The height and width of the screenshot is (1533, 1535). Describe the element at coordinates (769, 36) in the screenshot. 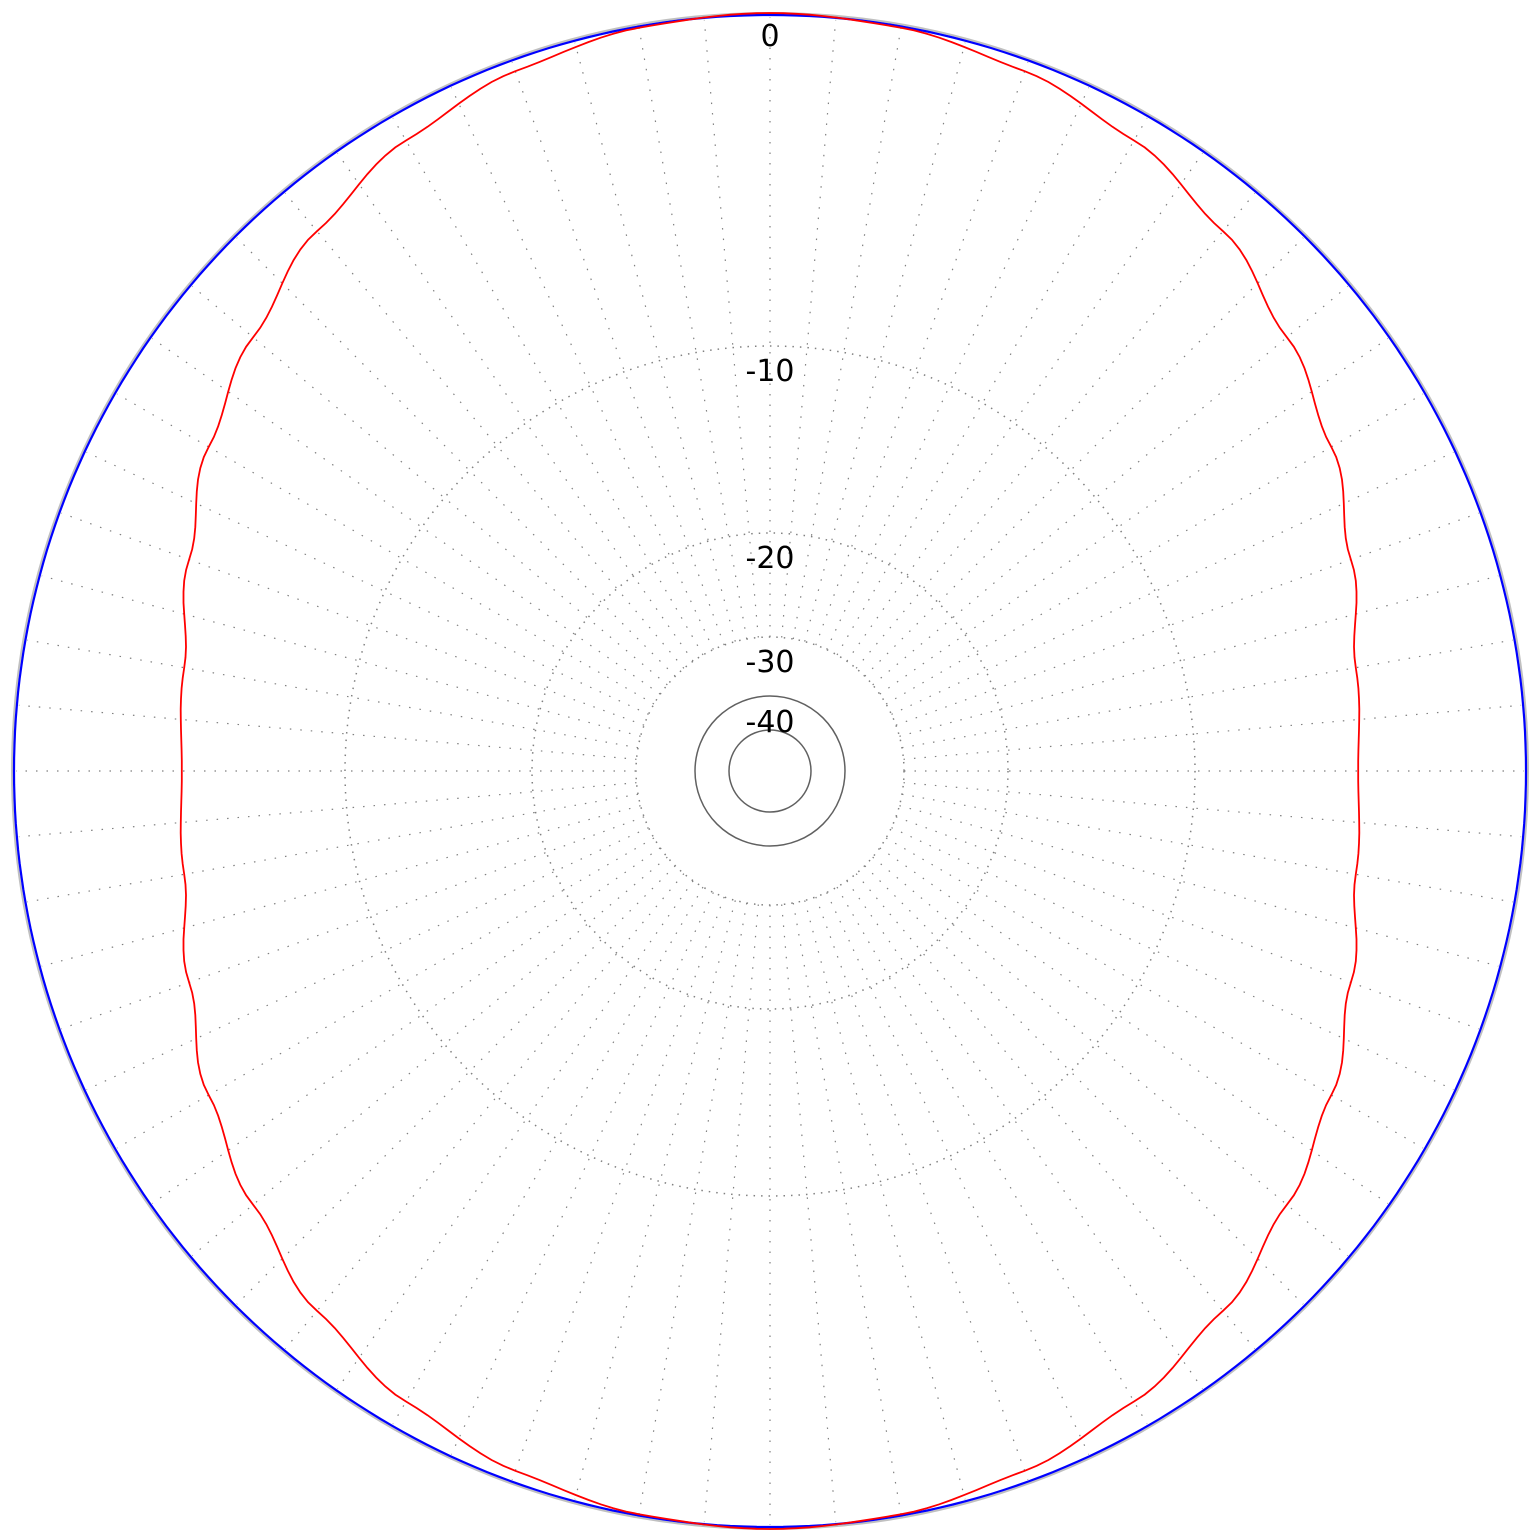

I see `tick-label-0: 0` at that location.